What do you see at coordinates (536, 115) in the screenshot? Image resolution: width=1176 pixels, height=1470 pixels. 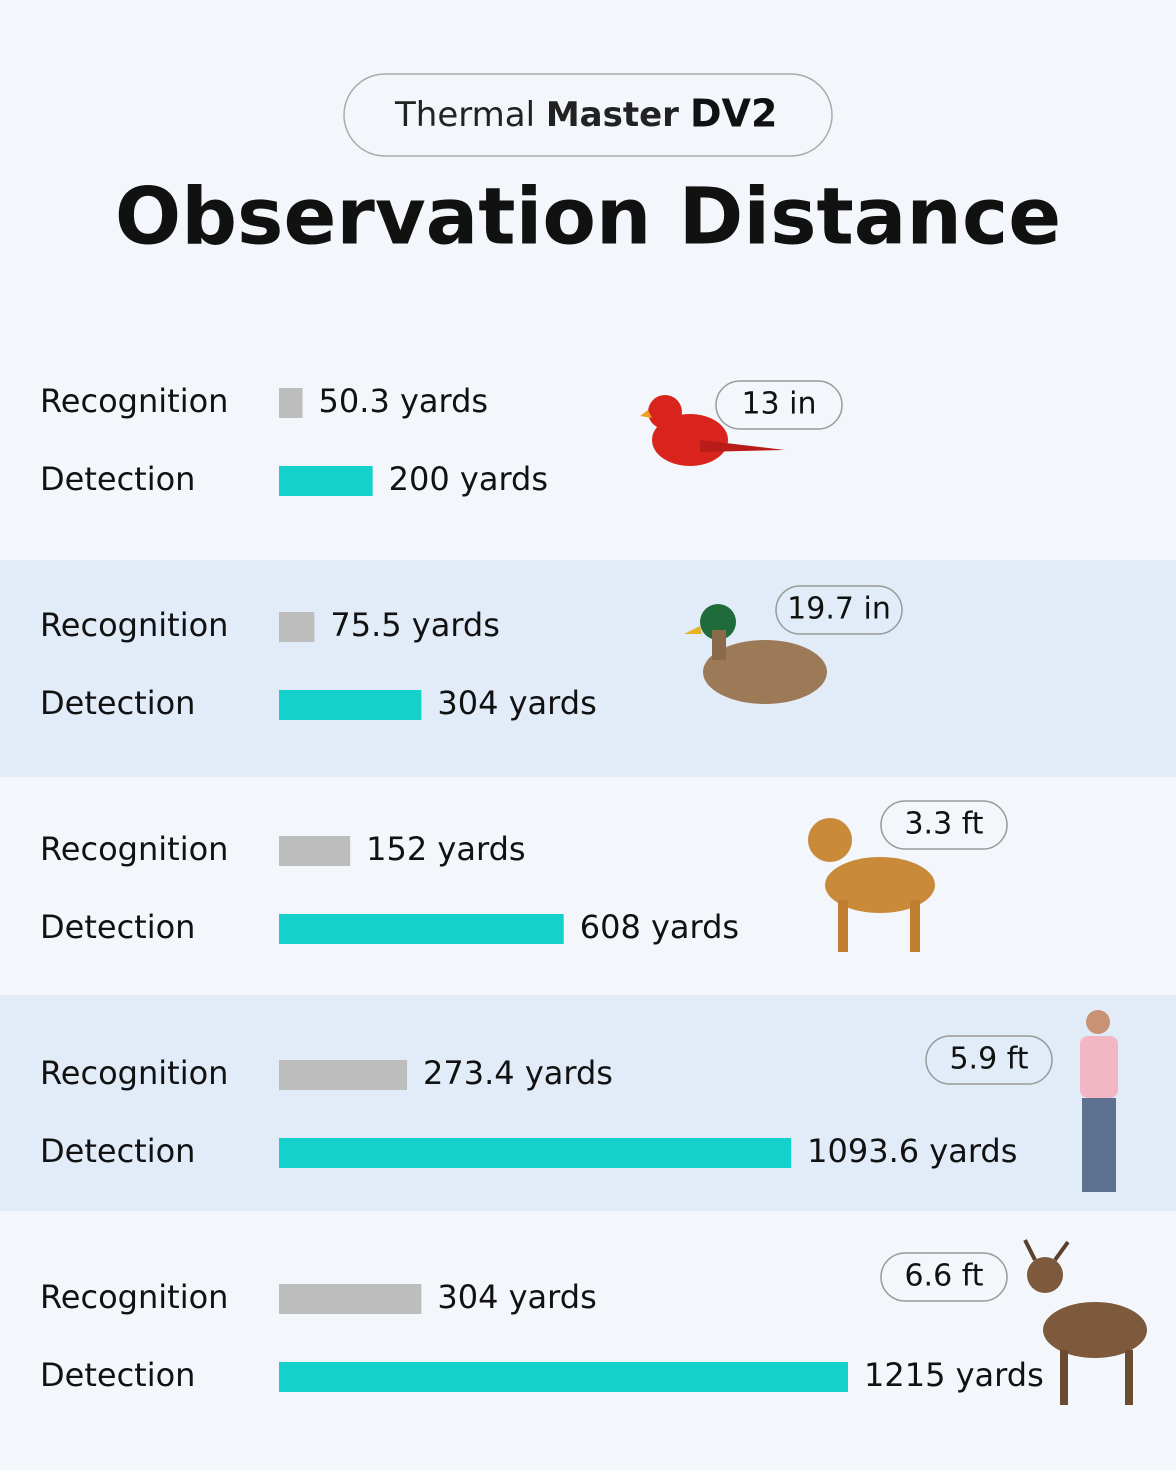 I see `header-brand: Thermal Master` at bounding box center [536, 115].